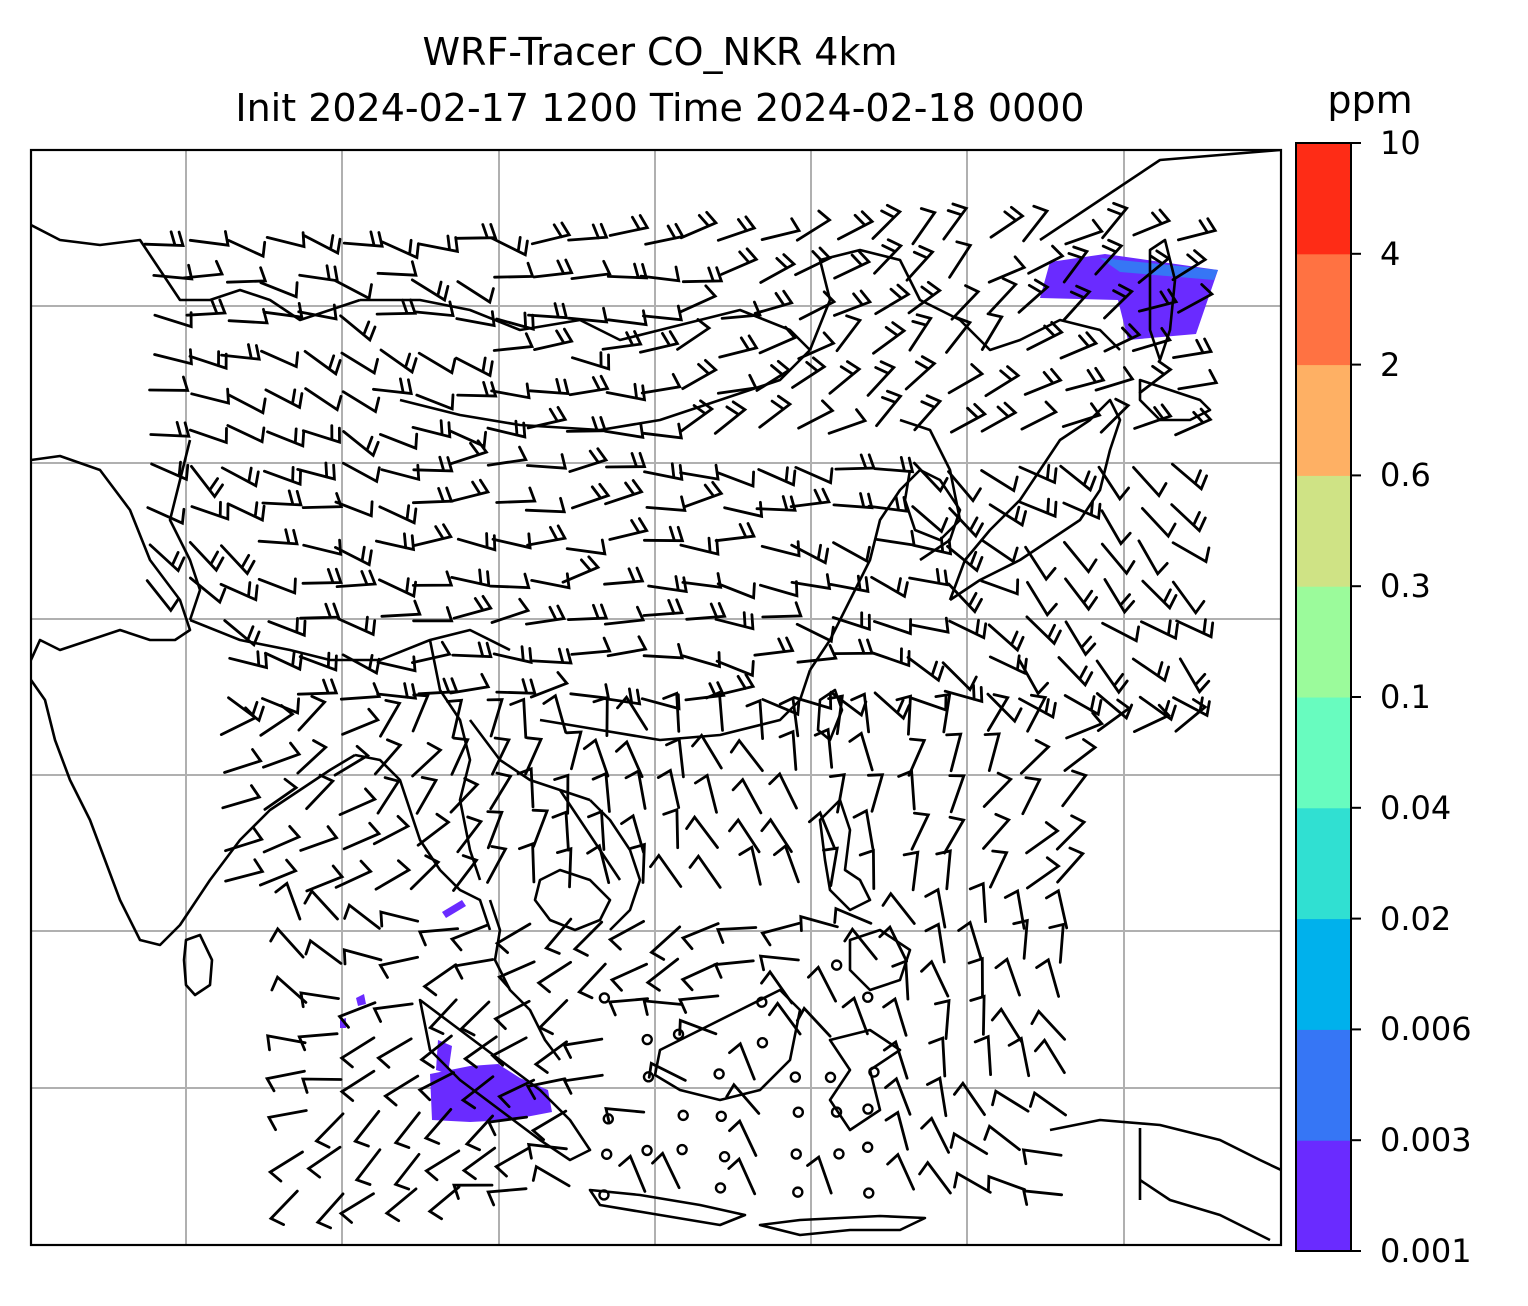  Describe the element at coordinates (1160, 196) in the screenshot. I see `coastline-russia-east` at that location.